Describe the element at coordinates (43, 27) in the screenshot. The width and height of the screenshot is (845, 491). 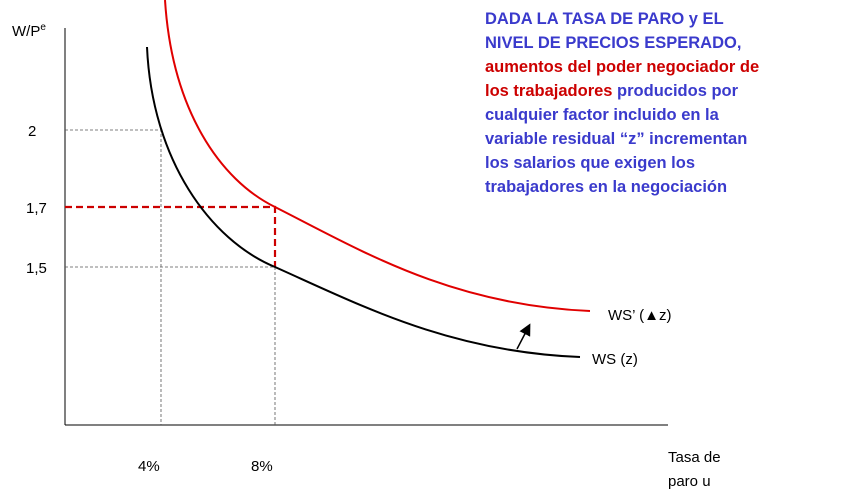
I see `y-axis-label-sup: e` at that location.